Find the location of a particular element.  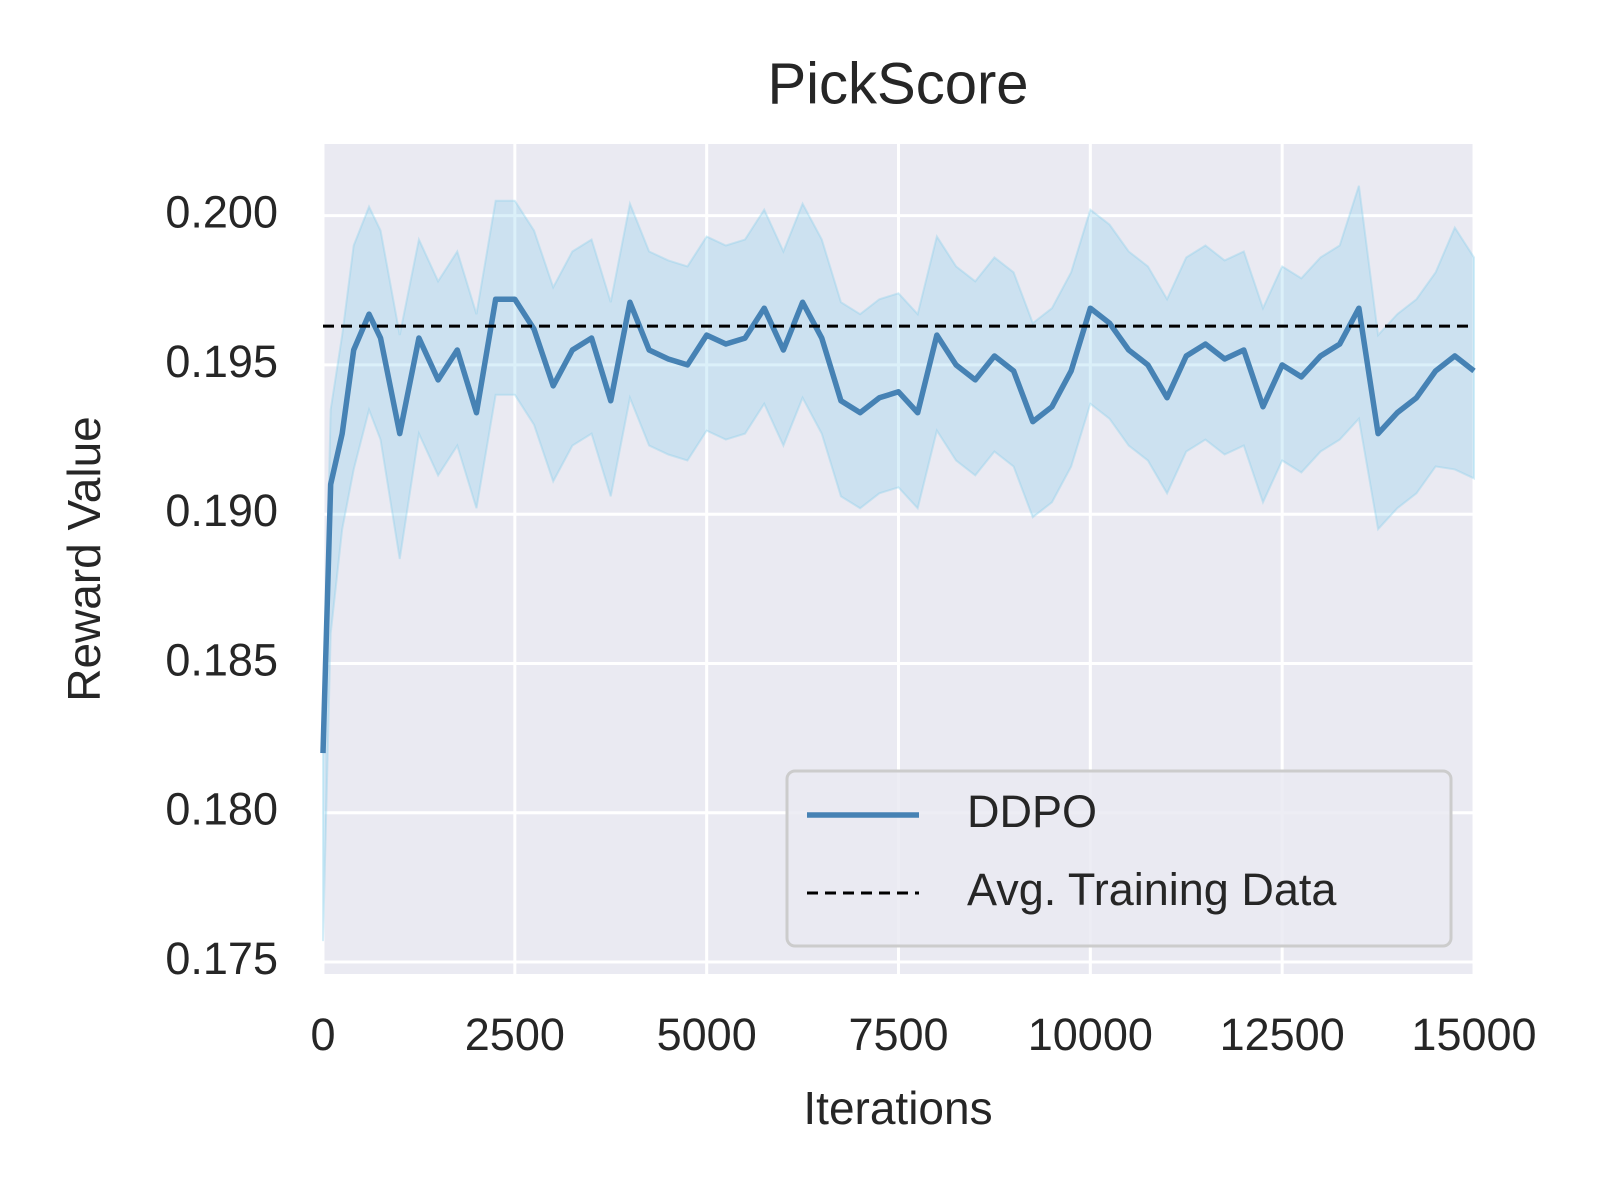

y-tick-label: 0.190 is located at coordinates (221, 510).